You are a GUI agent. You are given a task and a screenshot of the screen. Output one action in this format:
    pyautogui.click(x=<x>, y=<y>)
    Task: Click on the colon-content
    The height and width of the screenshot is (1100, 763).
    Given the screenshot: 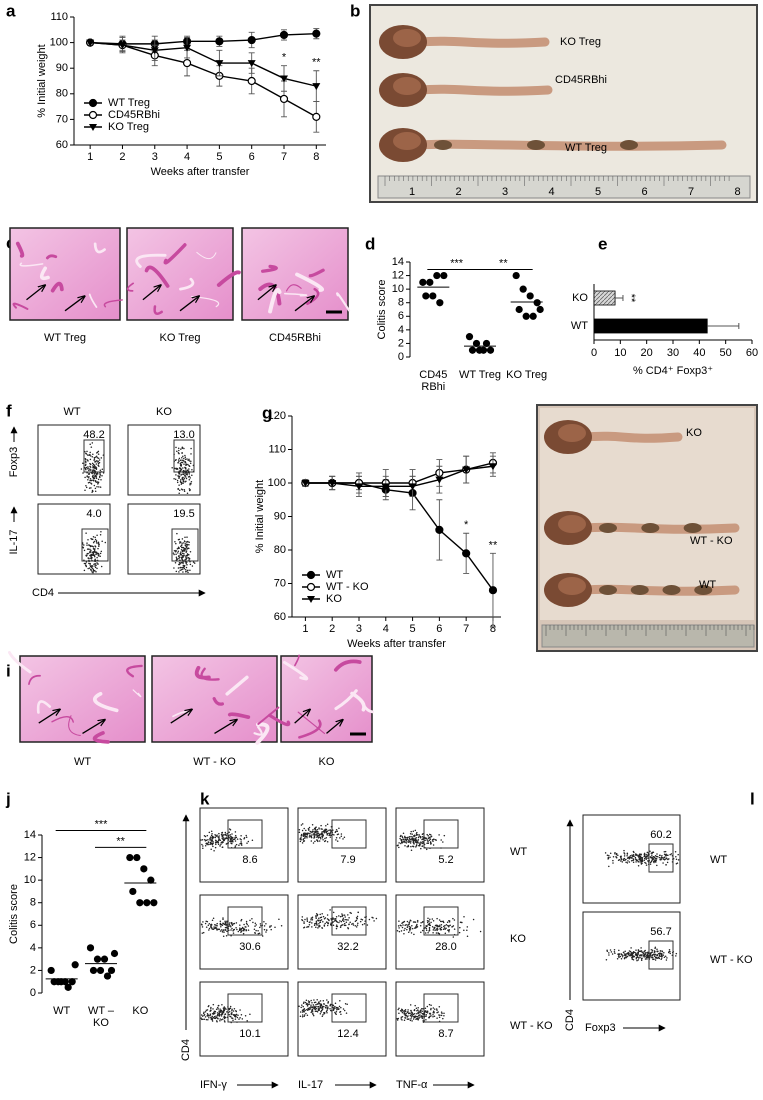 What is the action you would take?
    pyautogui.click(x=650, y=528)
    